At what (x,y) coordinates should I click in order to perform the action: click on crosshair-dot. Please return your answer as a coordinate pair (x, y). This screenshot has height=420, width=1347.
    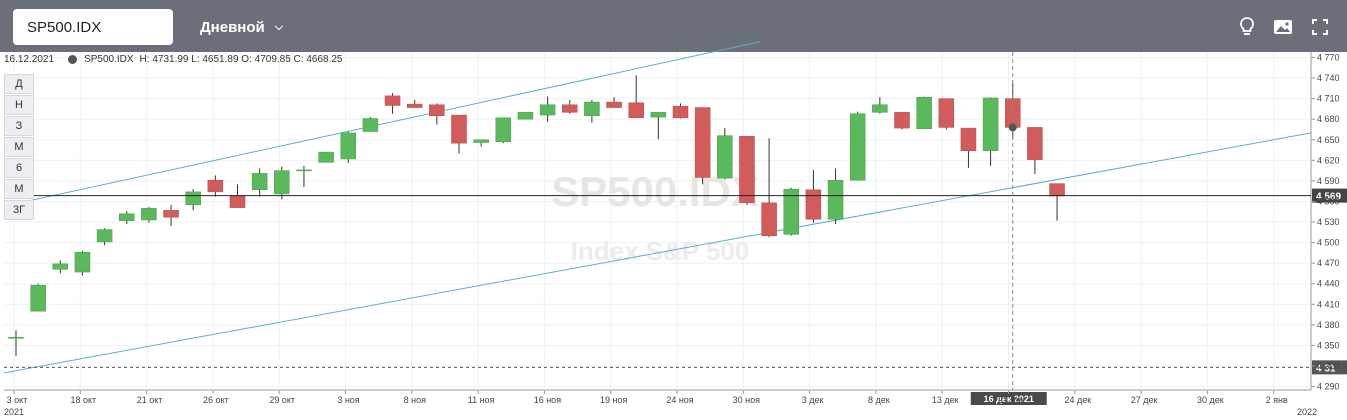
    Looking at the image, I should click on (1012, 127).